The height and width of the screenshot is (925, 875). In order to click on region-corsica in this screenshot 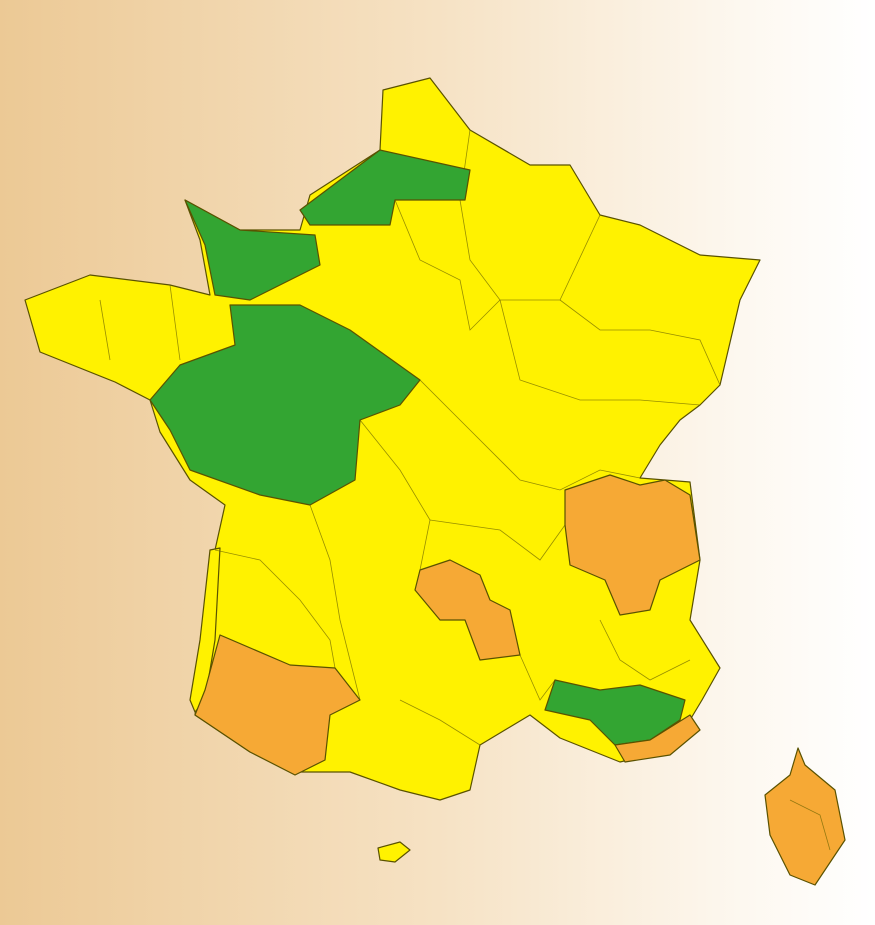, I will do `click(805, 816)`.